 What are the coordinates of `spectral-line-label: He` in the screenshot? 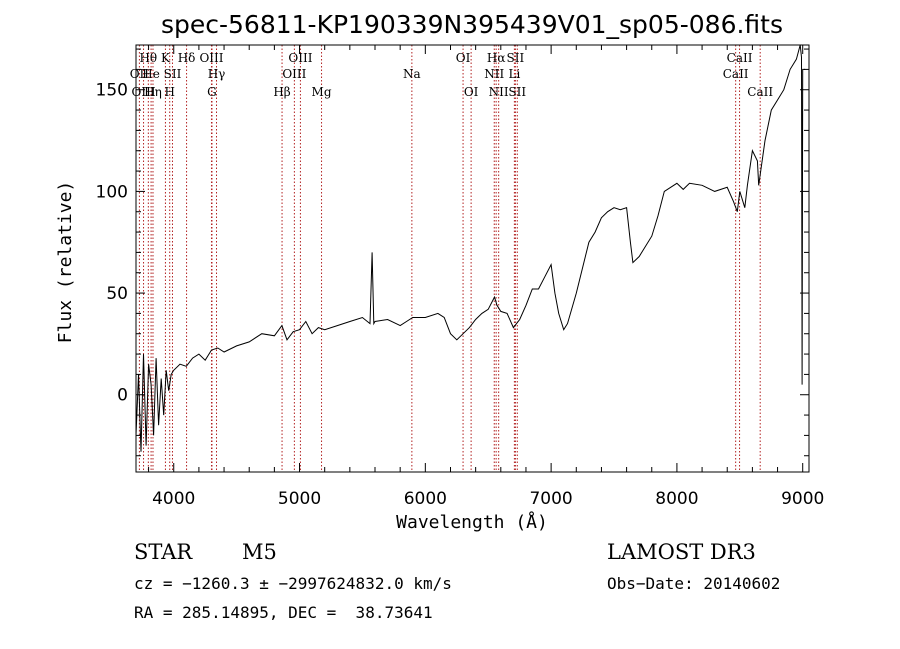 It's located at (151, 74).